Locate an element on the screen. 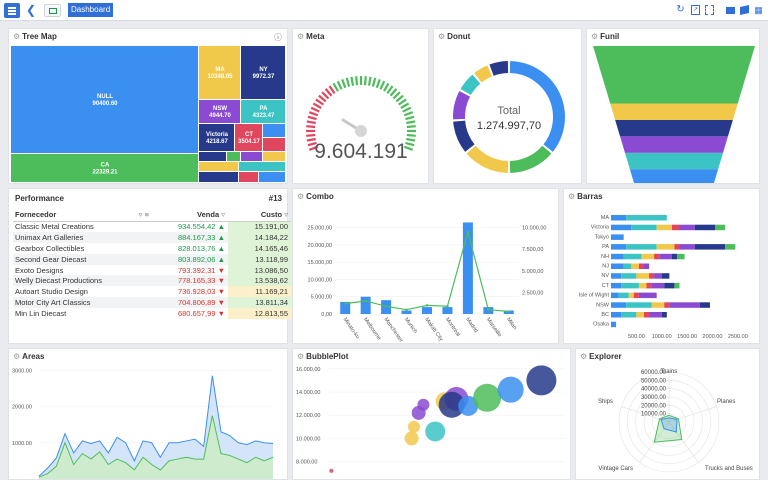  table-row: Min Lin Diecast 680.657,99 ▼ 12.813,55 is located at coordinates (152, 314).